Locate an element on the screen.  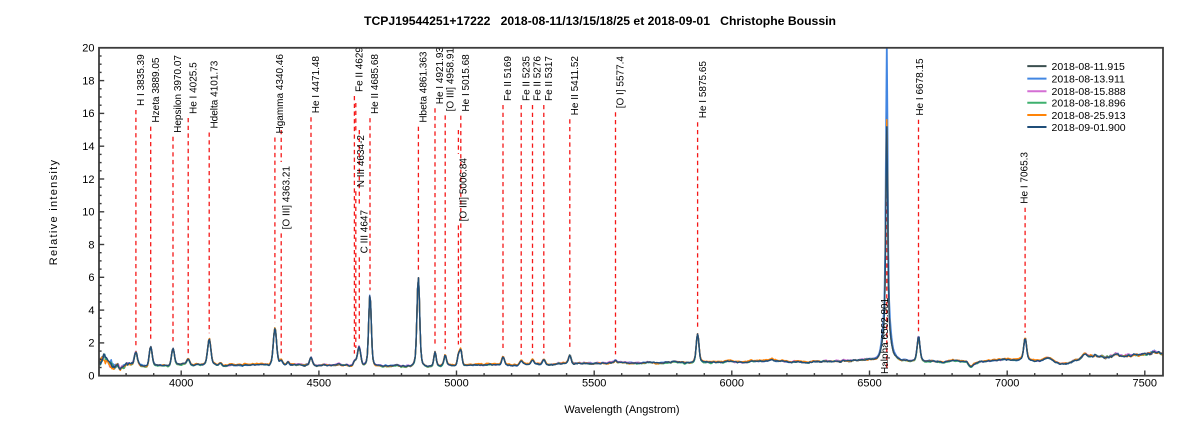
svg-text: H I 3835.39 is located at coordinates (141, 80).